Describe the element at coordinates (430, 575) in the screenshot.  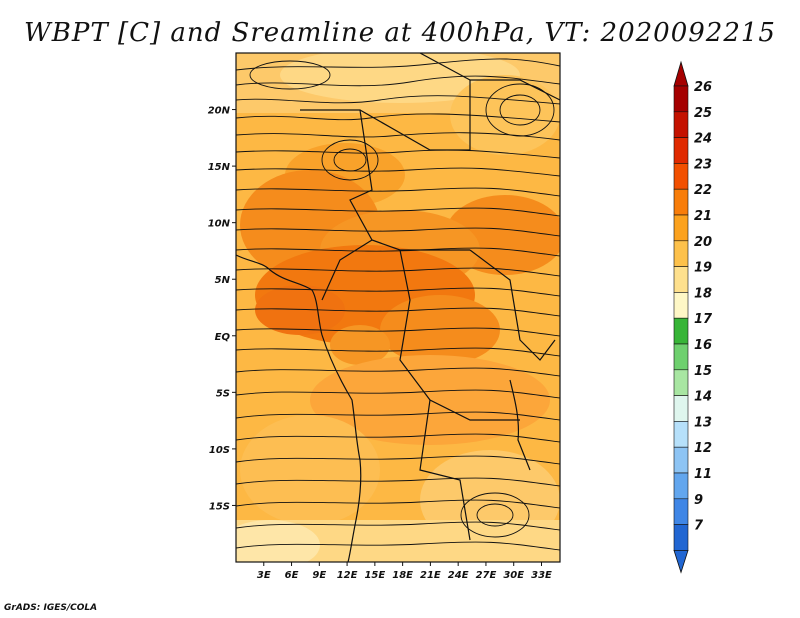
I see `x-tick-label: 21E` at that location.